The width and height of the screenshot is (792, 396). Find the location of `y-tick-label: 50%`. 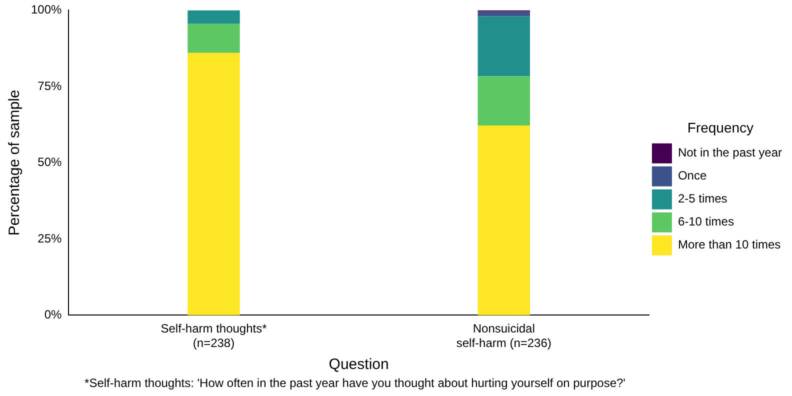

y-tick-label: 50% is located at coordinates (50, 162).